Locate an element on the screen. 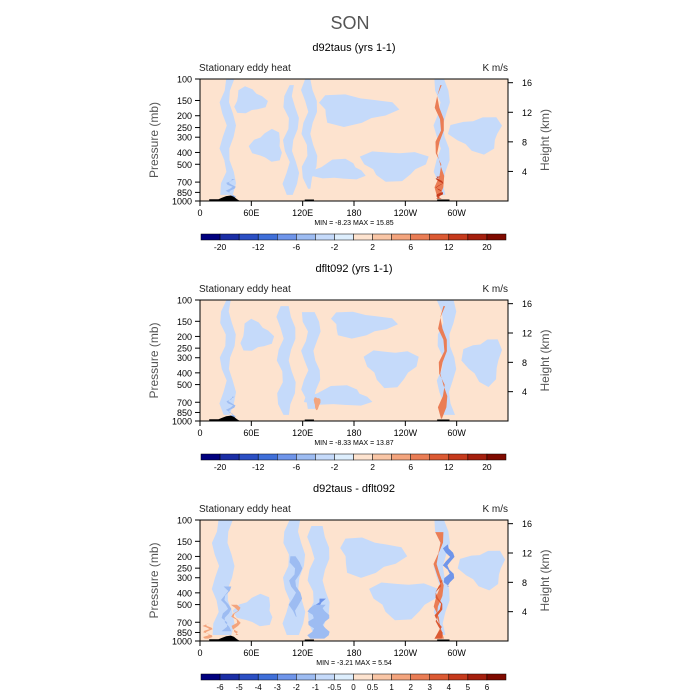  colorbar-label: -5 is located at coordinates (240, 687).